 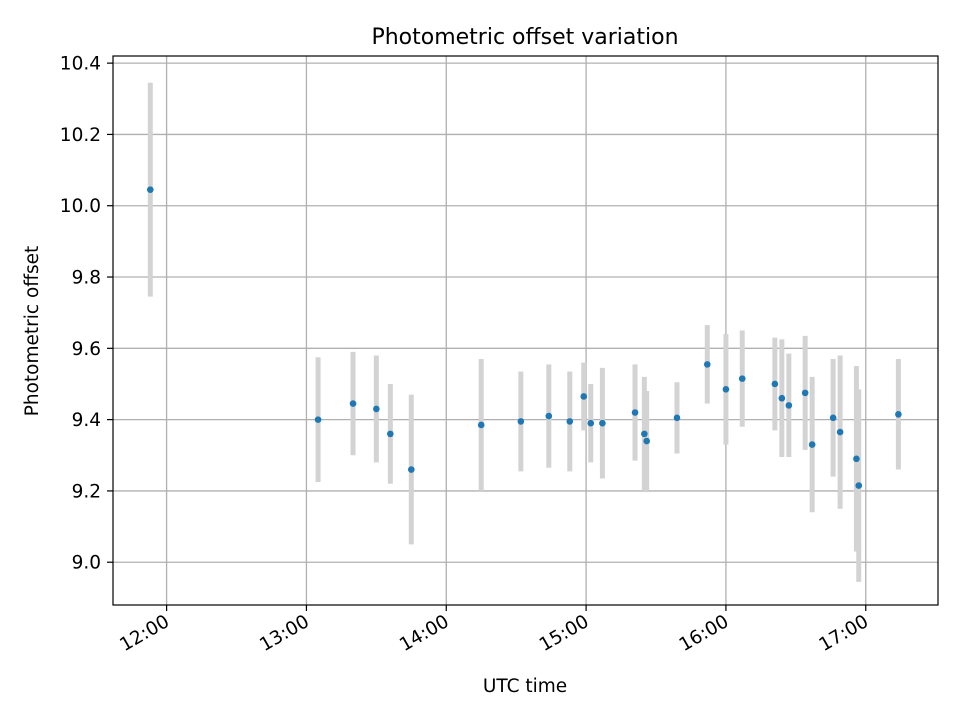 What do you see at coordinates (86, 314) in the screenshot?
I see `y-axis-ticks: 9.0 9.2 9.4 9.6 9.8 10.0 10.2 10.4` at bounding box center [86, 314].